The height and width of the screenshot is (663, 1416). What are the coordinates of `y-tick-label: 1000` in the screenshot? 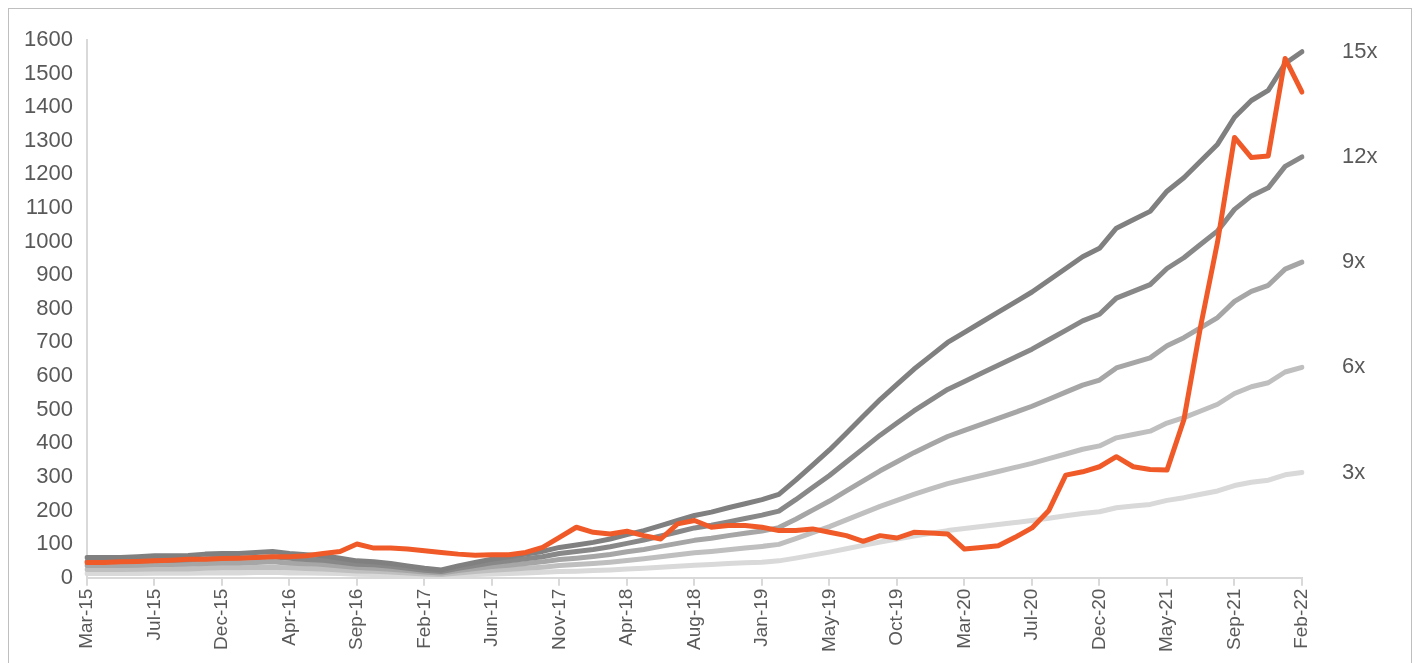 It's located at (48, 240).